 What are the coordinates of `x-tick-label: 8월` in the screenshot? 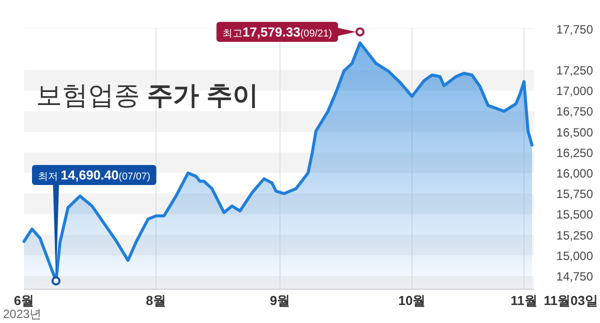 It's located at (156, 300).